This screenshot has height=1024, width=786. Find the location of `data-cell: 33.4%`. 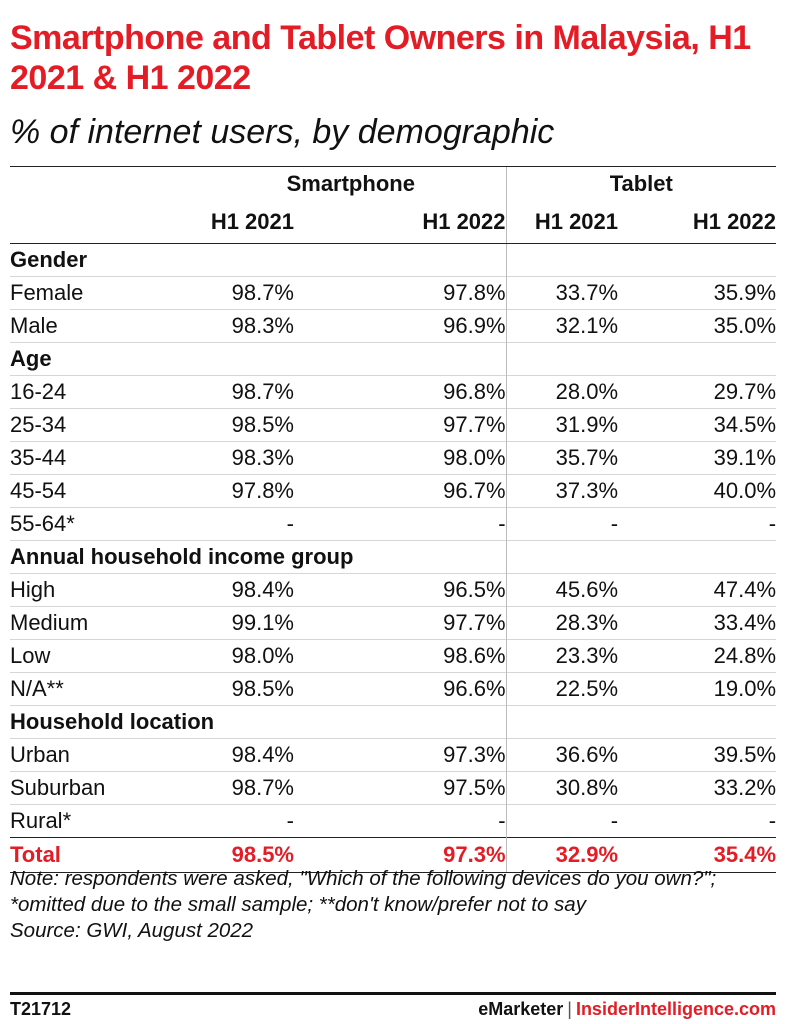

data-cell: 33.4% is located at coordinates (697, 623).